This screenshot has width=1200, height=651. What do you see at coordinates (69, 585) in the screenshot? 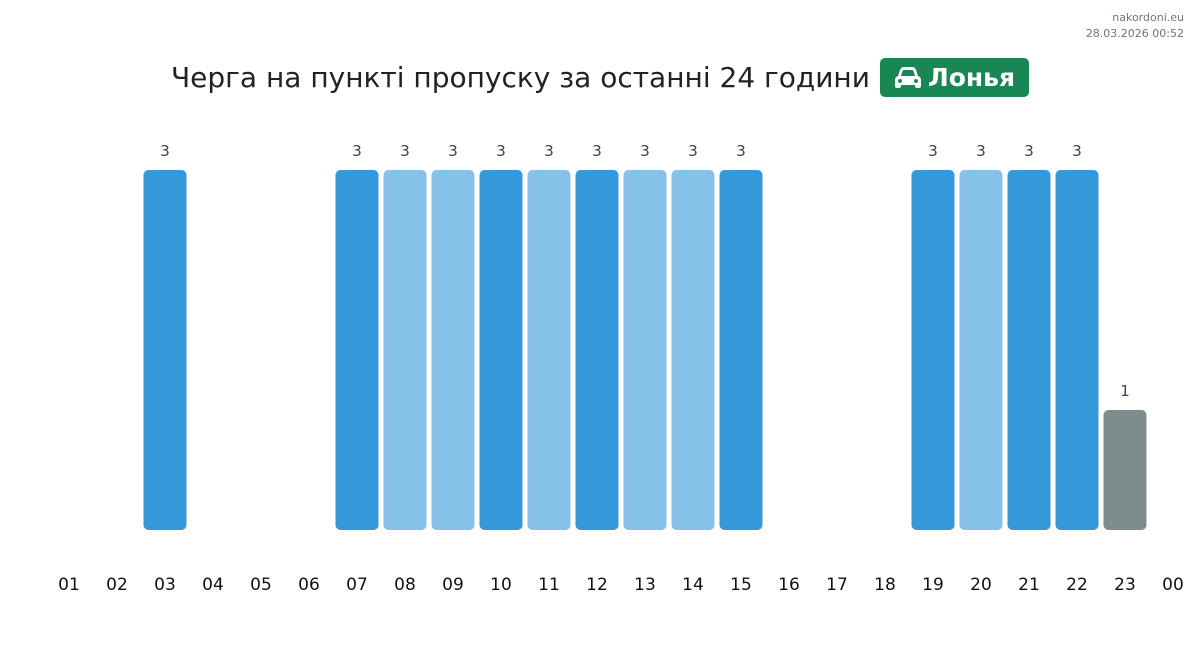
I see `x-tick-label: 01` at bounding box center [69, 585].